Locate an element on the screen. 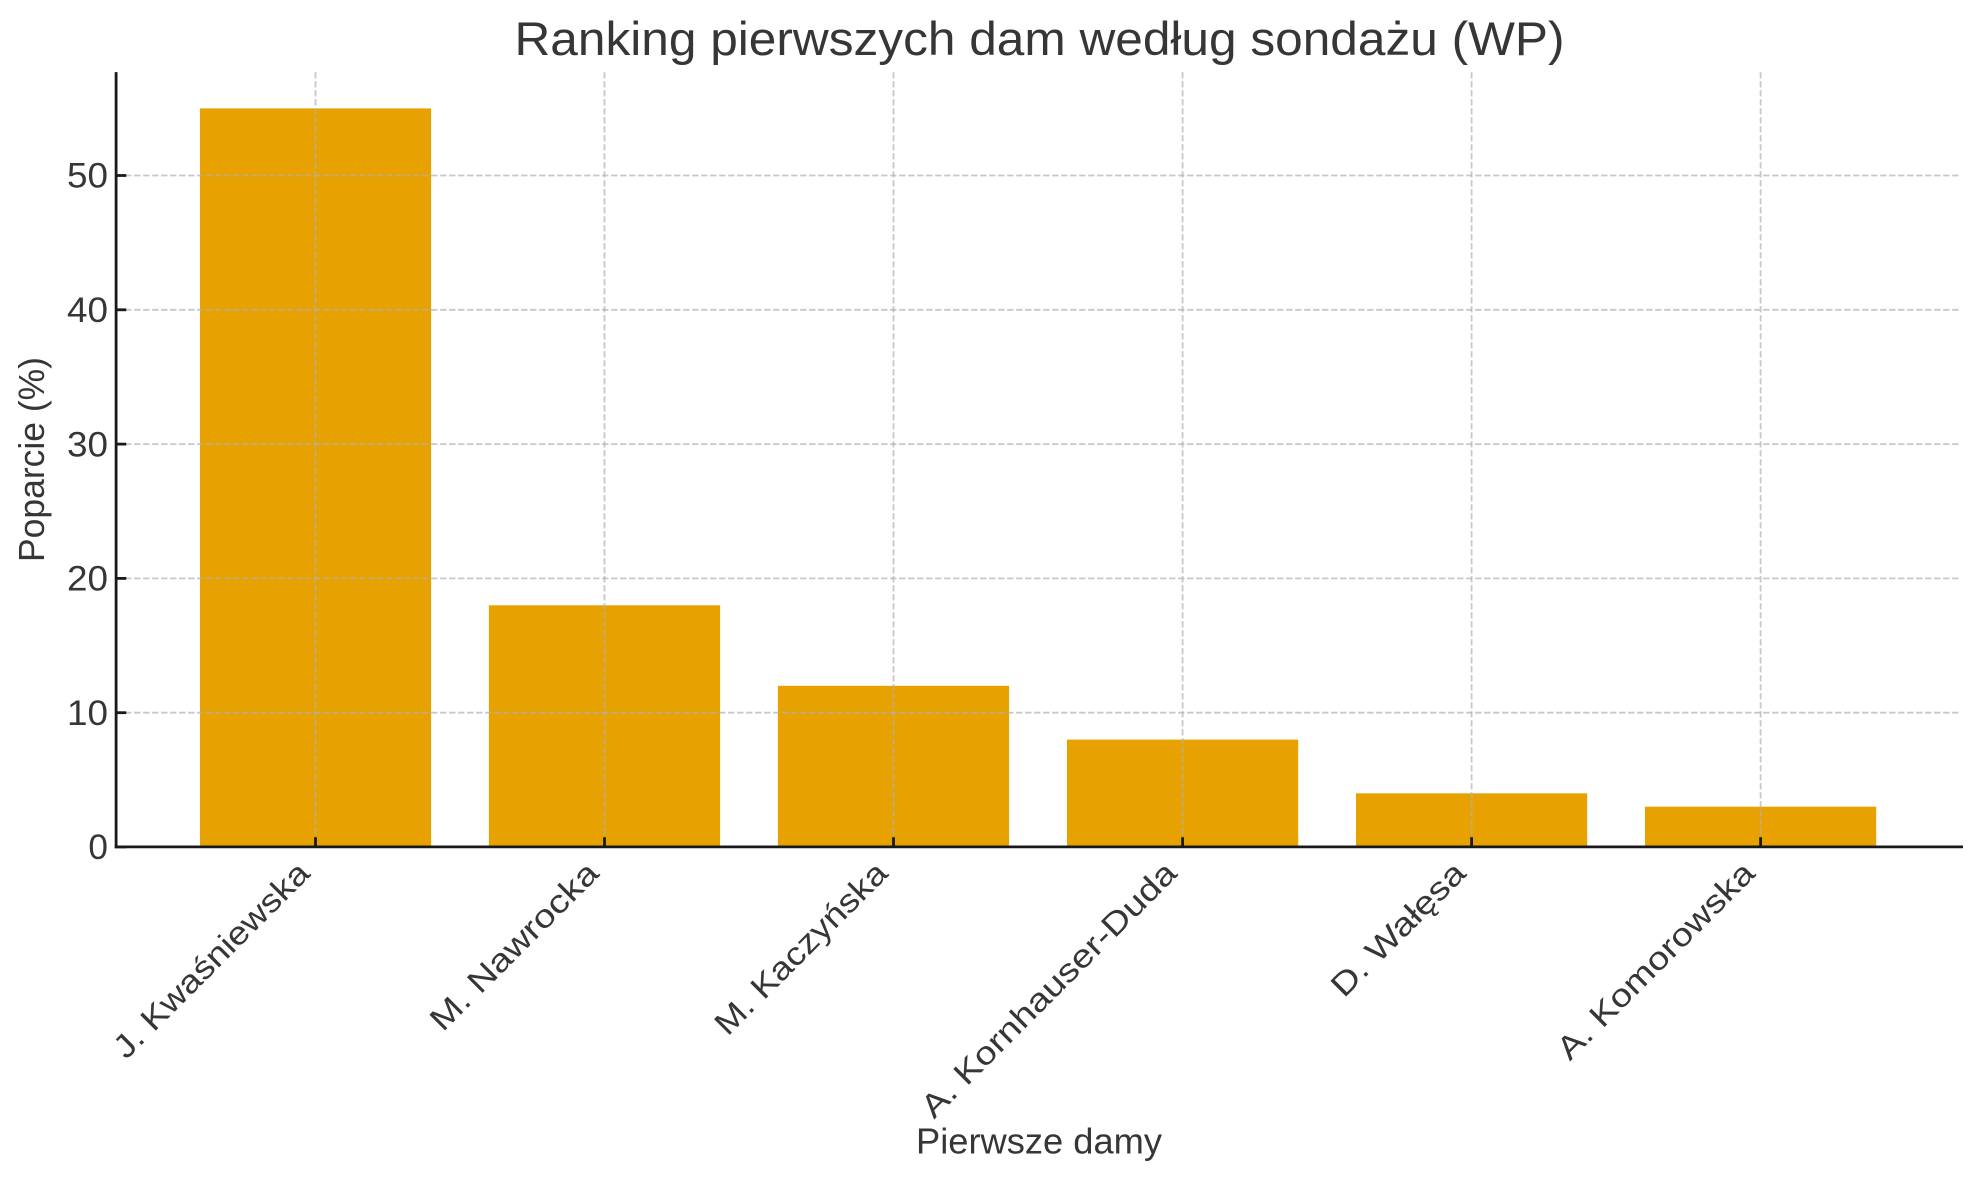 The height and width of the screenshot is (1180, 1979). svg-text: 10 is located at coordinates (87, 713).